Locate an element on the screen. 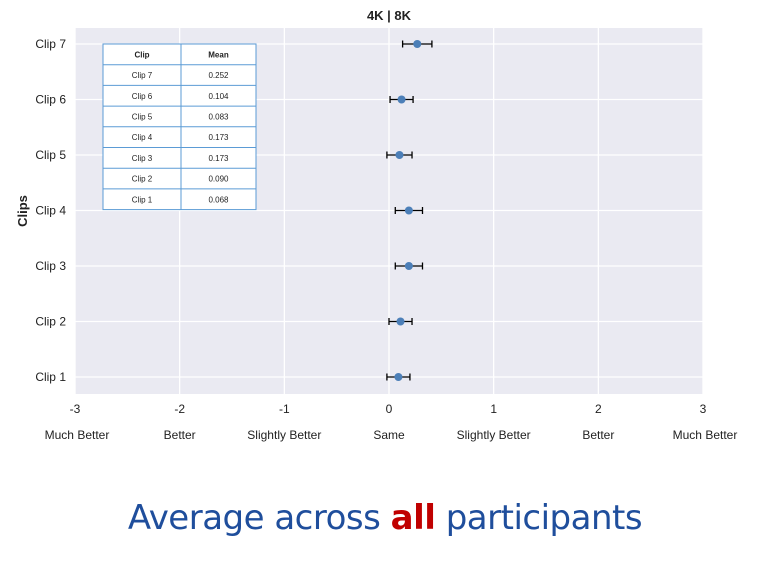 Image resolution: width=770 pixels, height=578 pixels. x-tick-labels: -3 -2 -1 0 1 2 3 is located at coordinates (388, 409).